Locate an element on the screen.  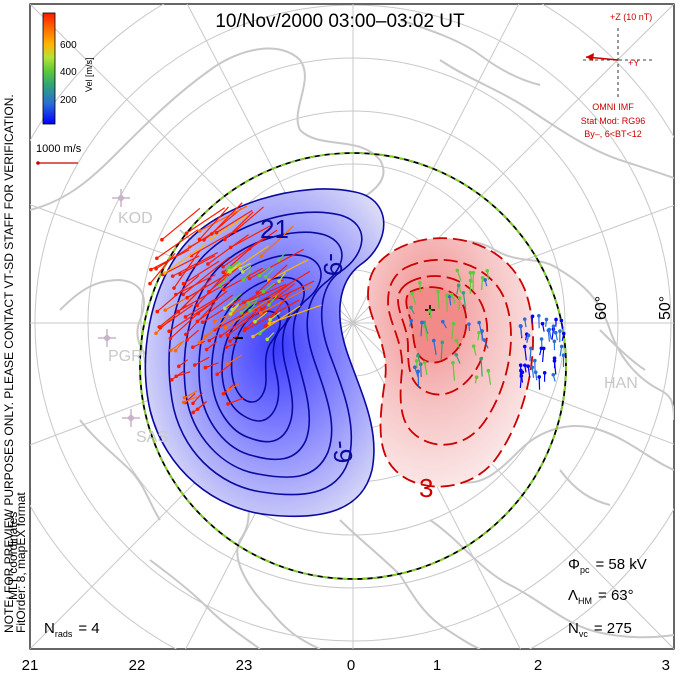
station-label-kod: KOD is located at coordinates (135, 218).